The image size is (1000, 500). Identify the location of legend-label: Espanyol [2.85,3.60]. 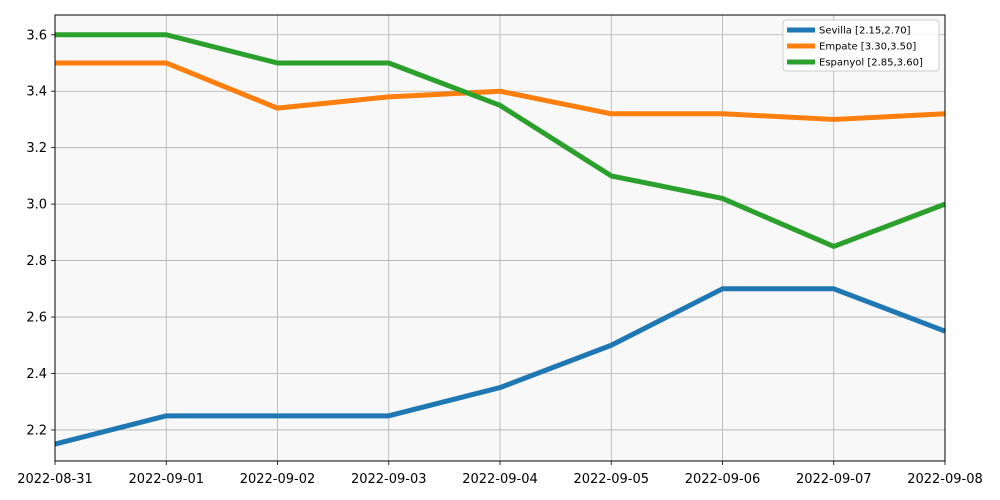
(871, 63).